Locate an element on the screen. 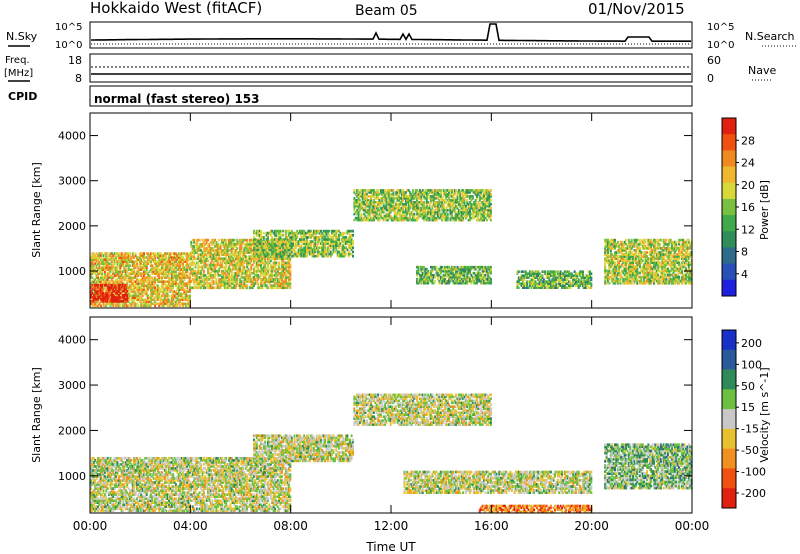  noise-strip: N.Sky 10^5 10^0 10^5 10^0 N.Search is located at coordinates (402, 36).